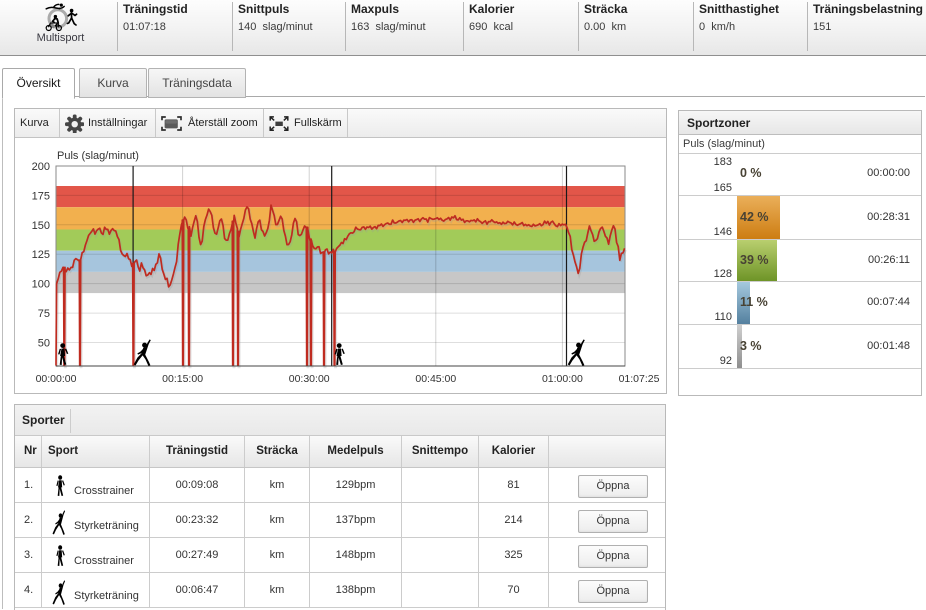 The width and height of the screenshot is (926, 610). I want to click on svg-text: 01:07:25, so click(639, 379).